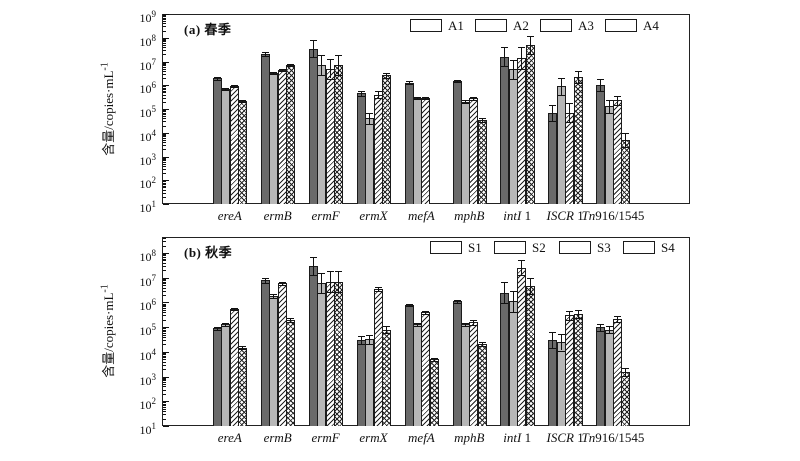 Image resolution: width=800 pixels, height=461 pixels. I want to click on x-tick-label-ereA: ereA, so click(230, 437).